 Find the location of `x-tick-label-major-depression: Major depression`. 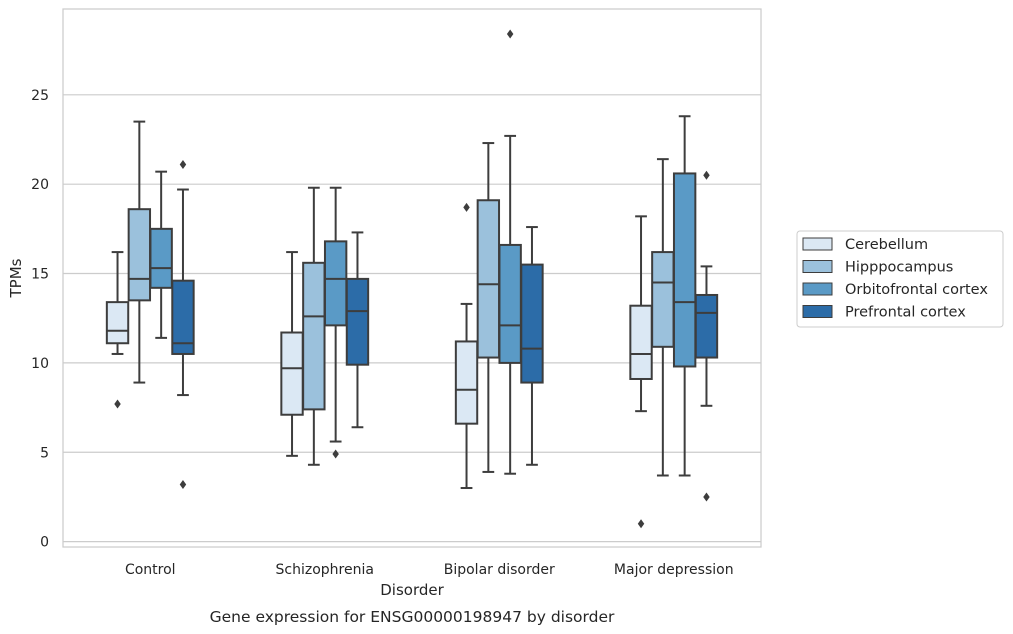

x-tick-label-major-depression: Major depression is located at coordinates (674, 570).